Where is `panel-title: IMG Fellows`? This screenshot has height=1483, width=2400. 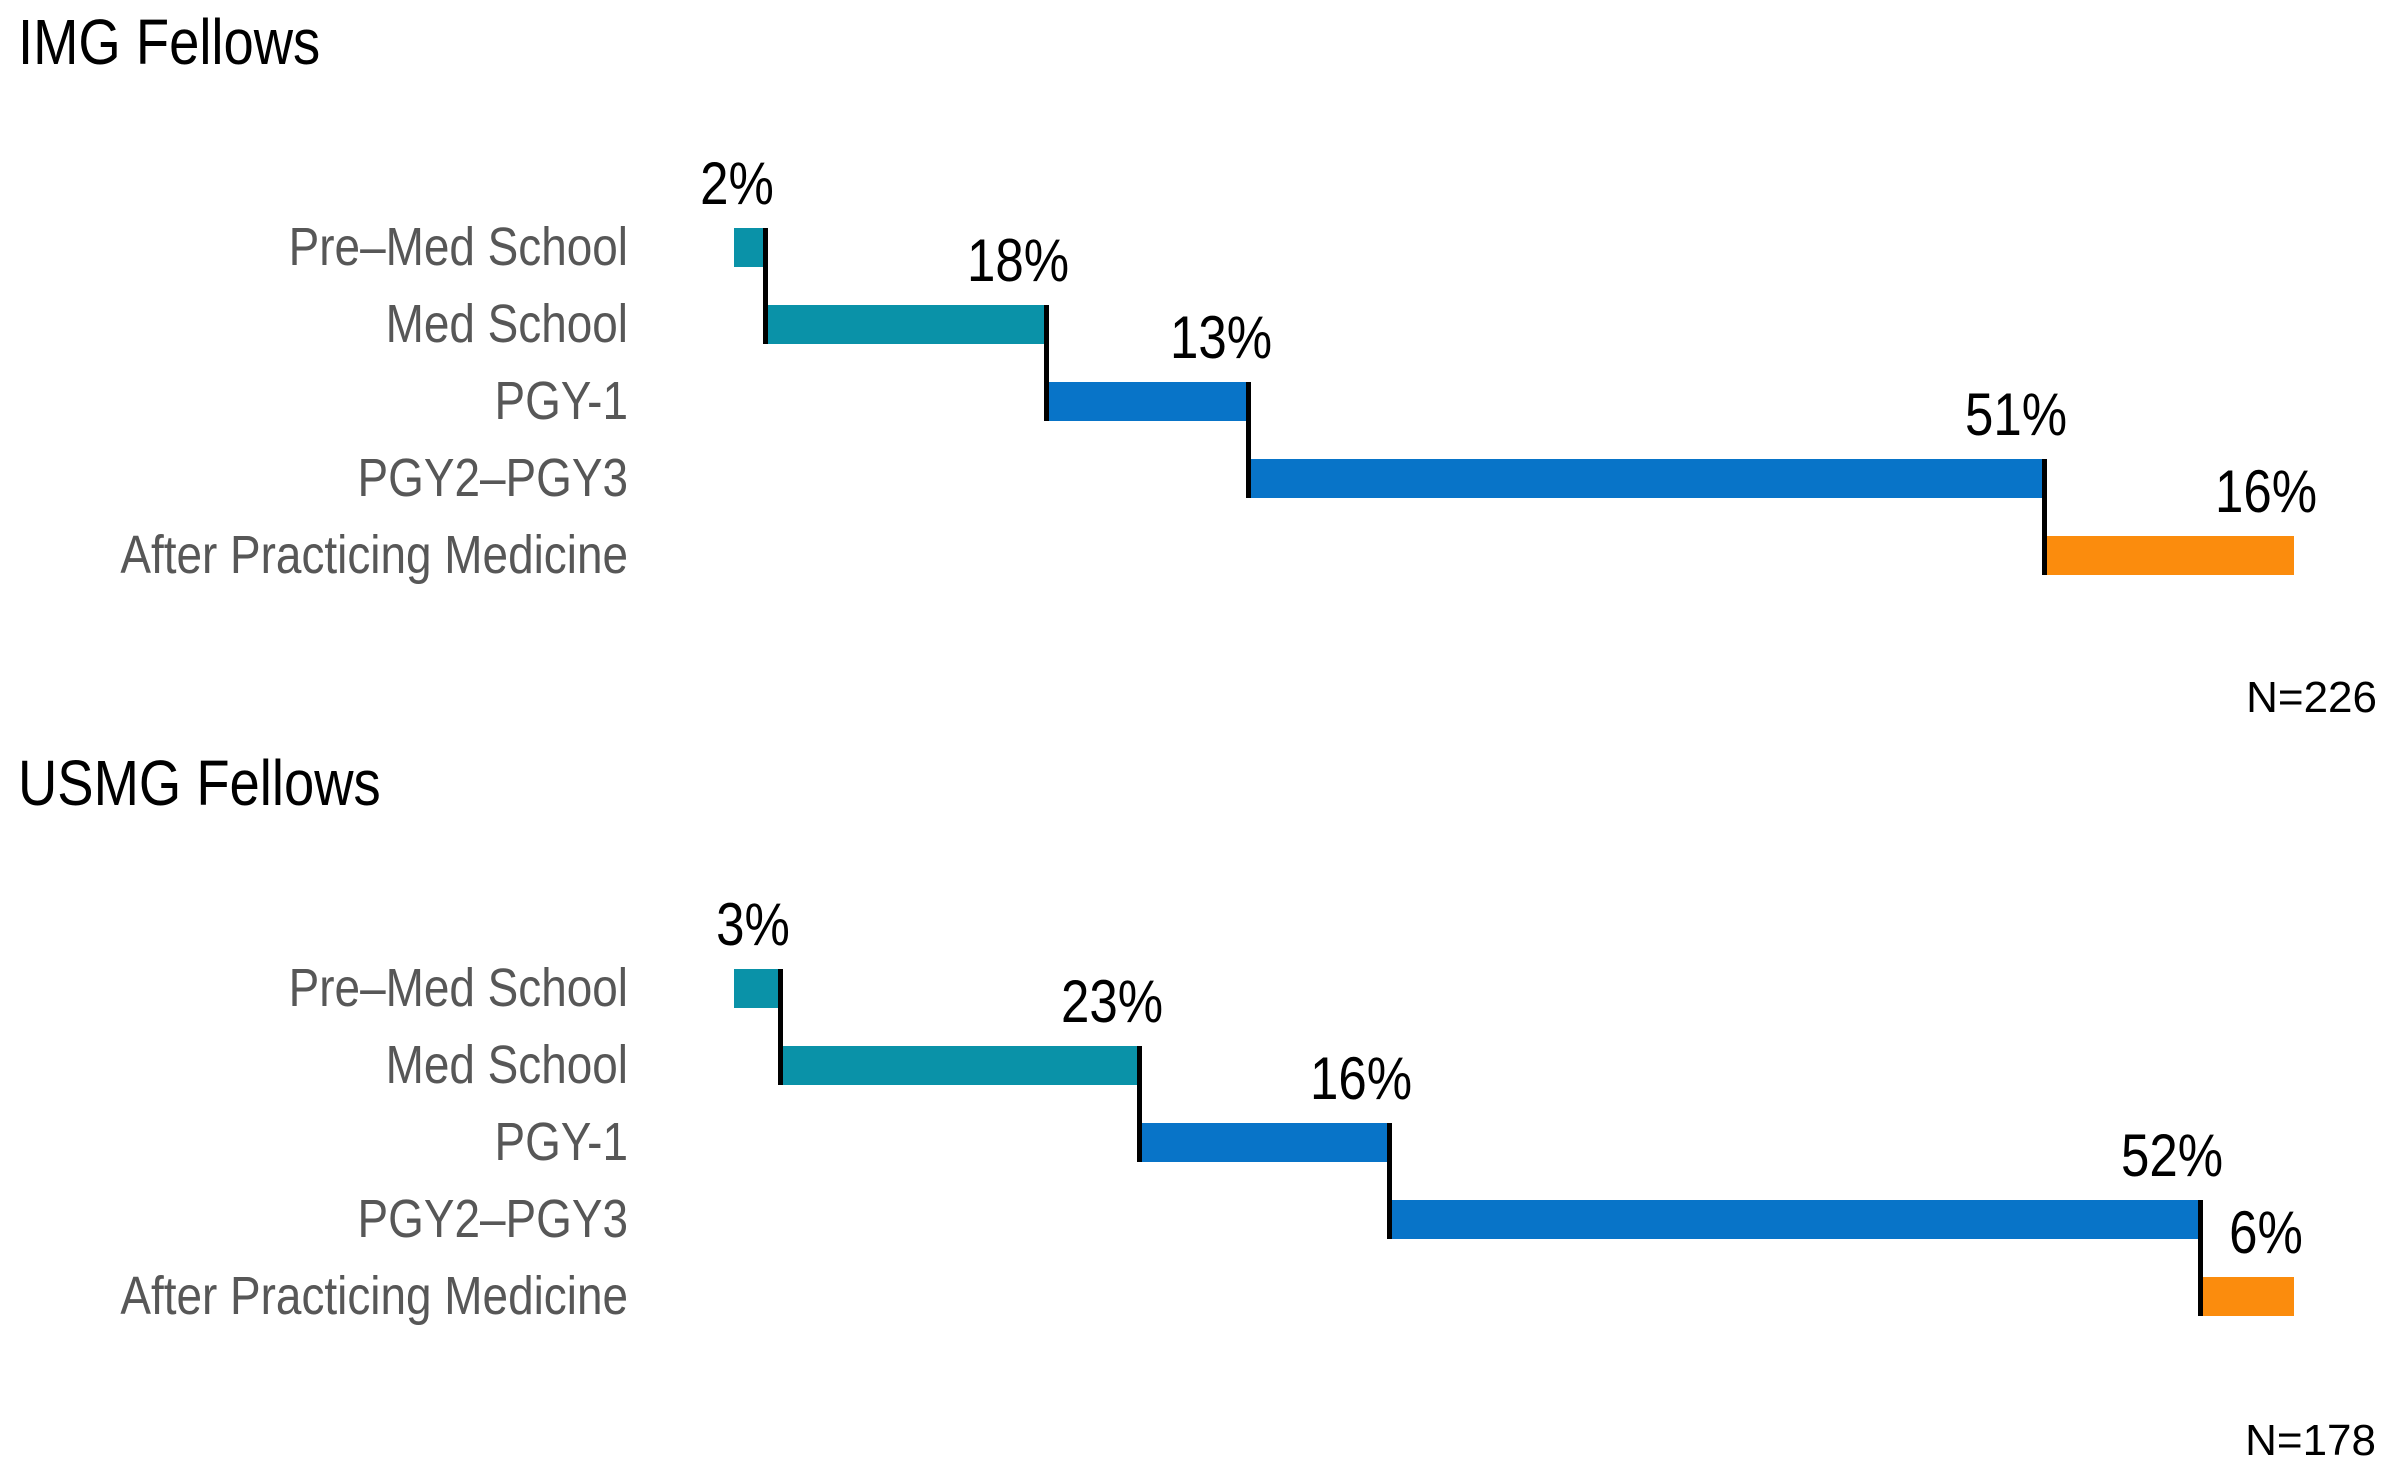 panel-title: IMG Fellows is located at coordinates (169, 42).